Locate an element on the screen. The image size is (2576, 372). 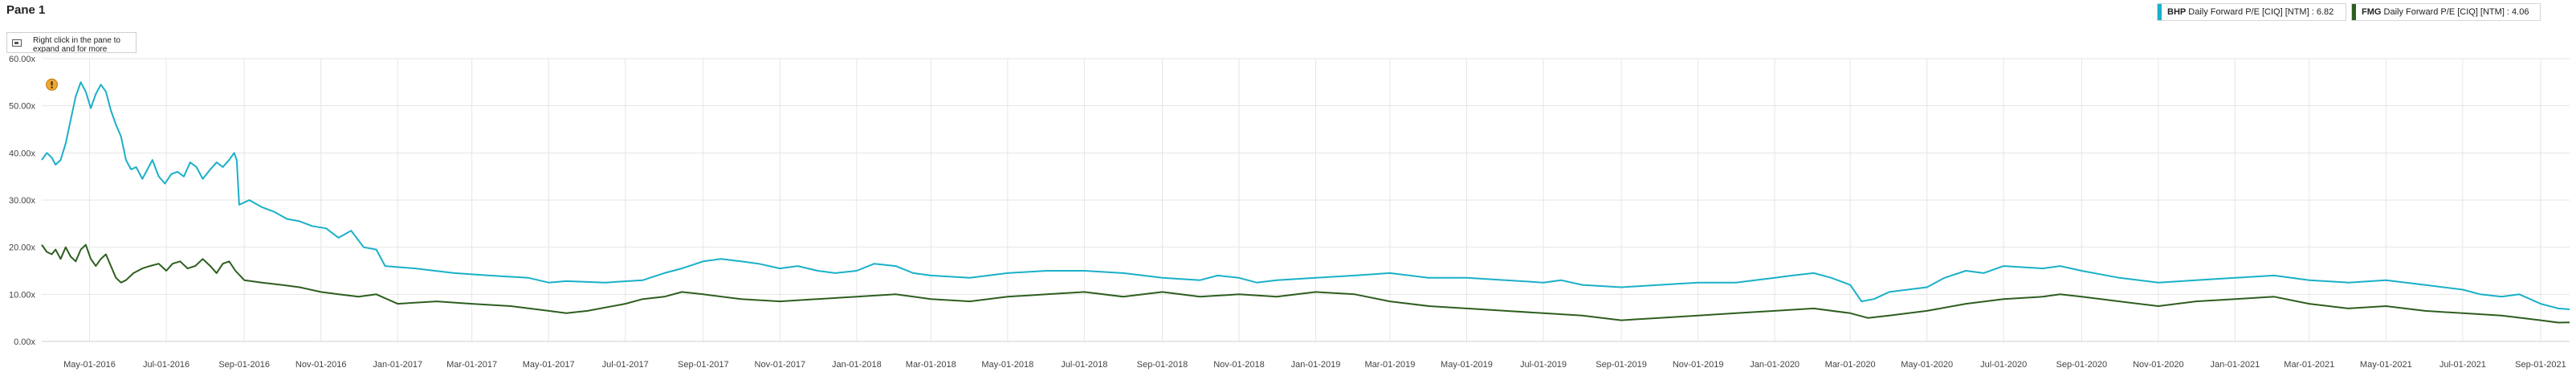
x-tick-label: Nov-01-2018 is located at coordinates (1239, 365).